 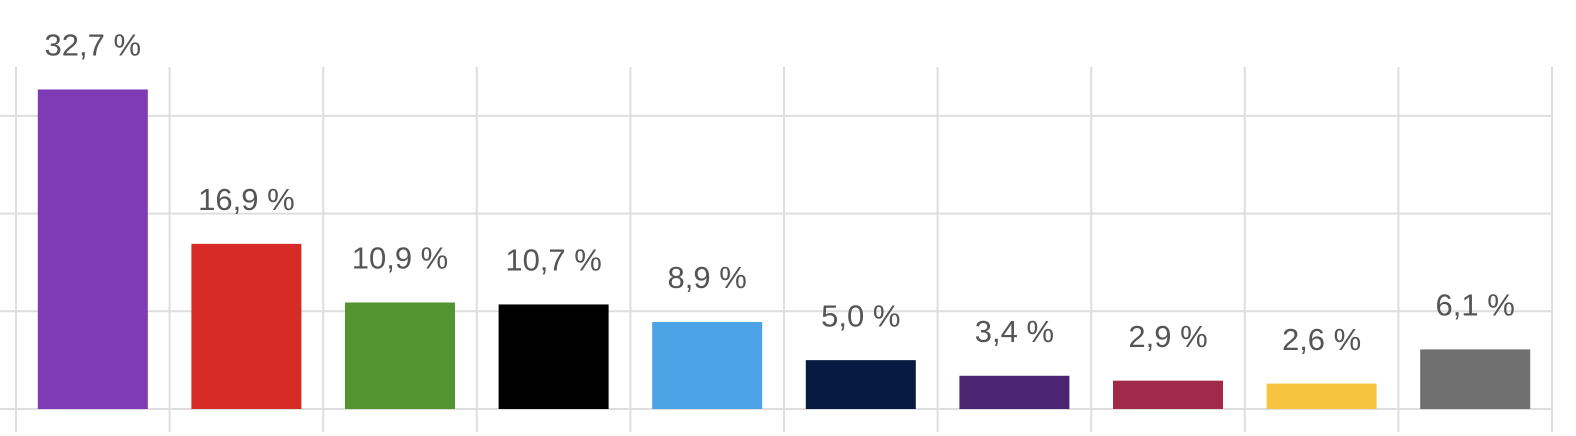 What do you see at coordinates (246, 199) in the screenshot?
I see `value-label: 16,9 %` at bounding box center [246, 199].